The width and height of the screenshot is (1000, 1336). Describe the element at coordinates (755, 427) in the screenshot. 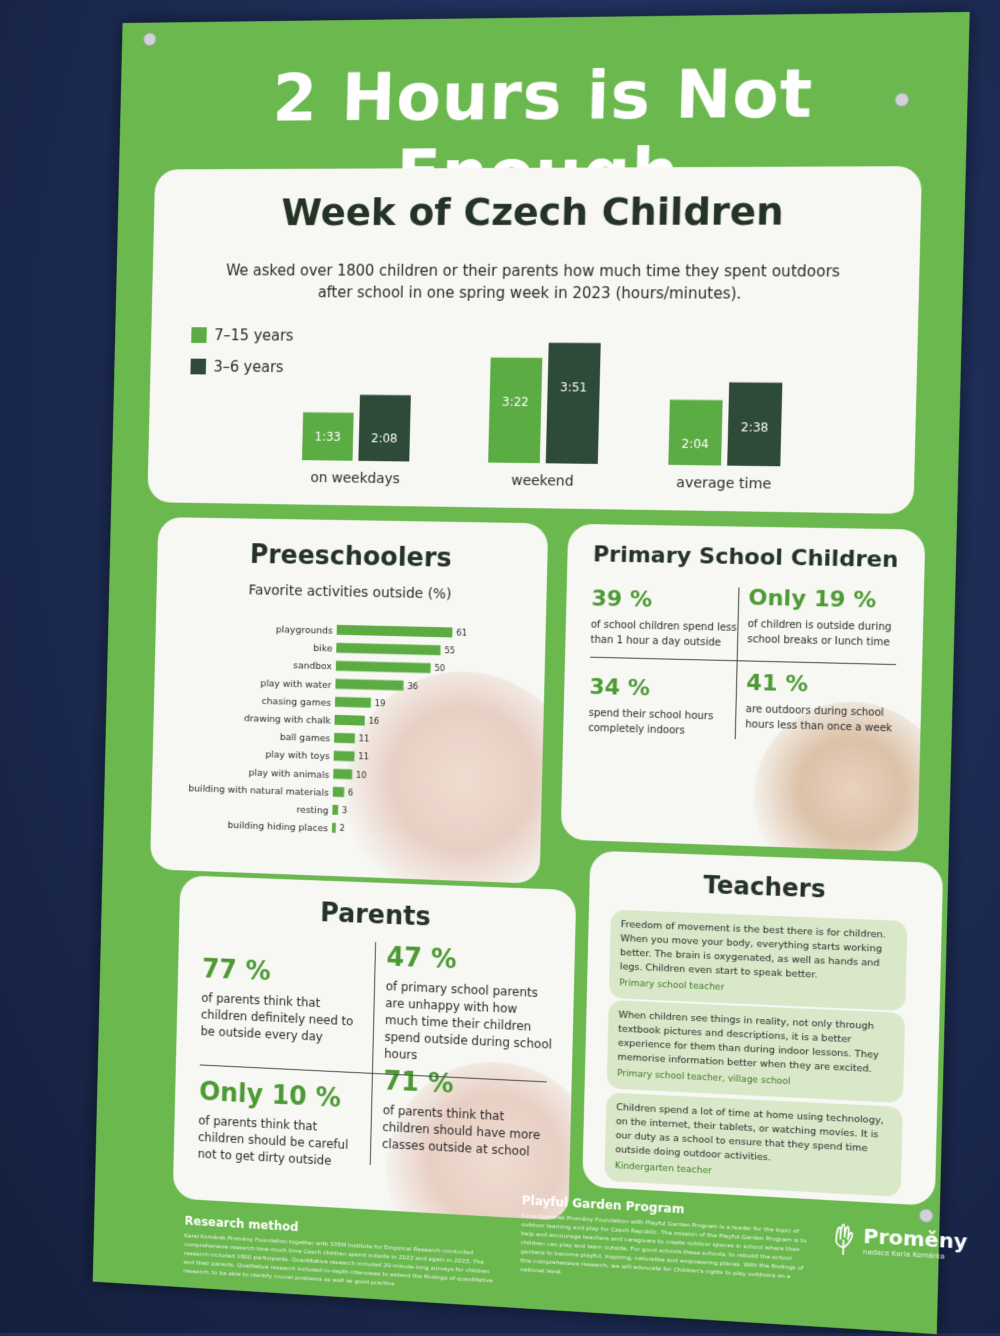

I see `bar-value-label: 2:38` at that location.